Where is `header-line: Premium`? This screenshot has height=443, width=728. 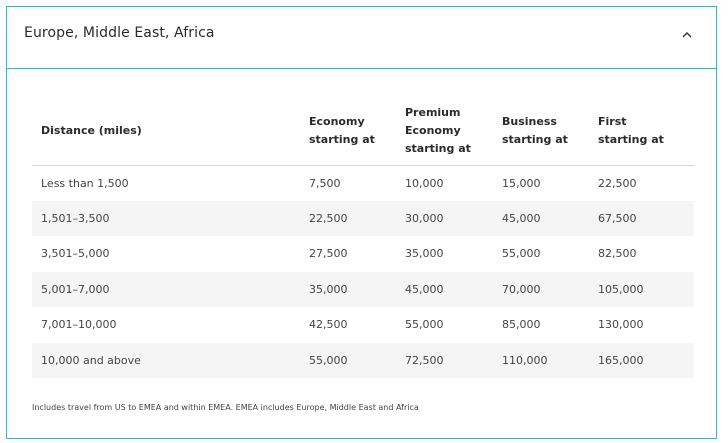
header-line: Premium is located at coordinates (433, 112).